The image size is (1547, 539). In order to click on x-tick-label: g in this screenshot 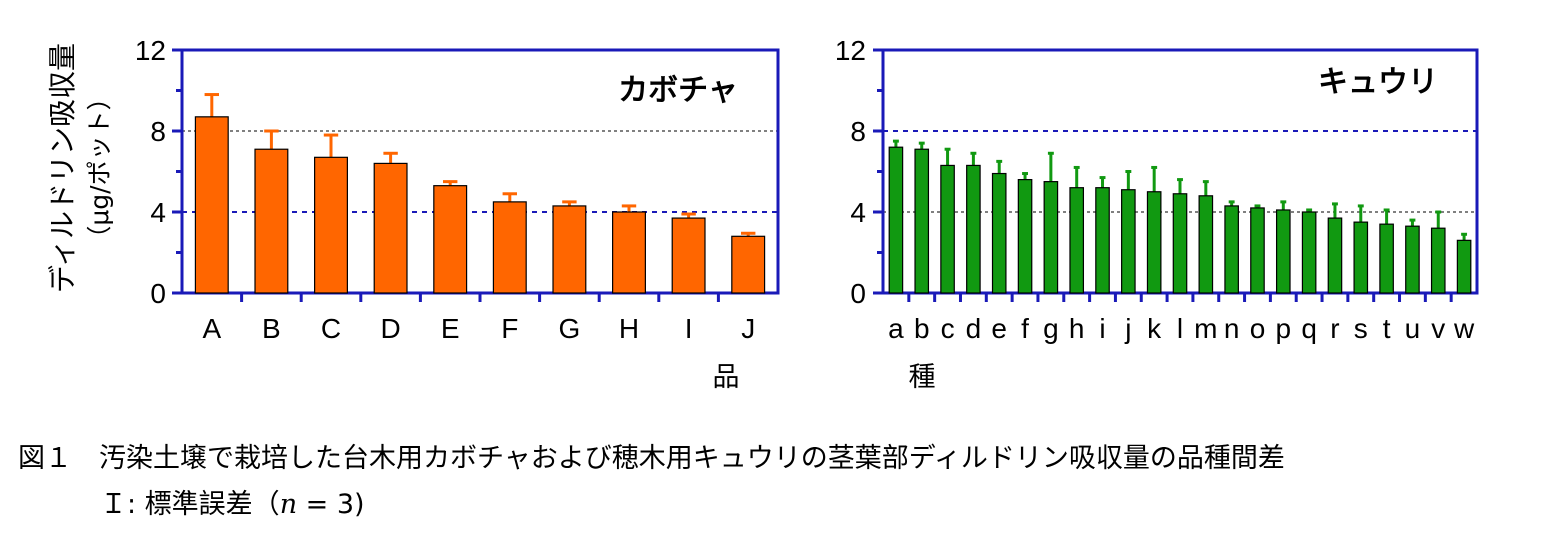, I will do `click(1051, 328)`.